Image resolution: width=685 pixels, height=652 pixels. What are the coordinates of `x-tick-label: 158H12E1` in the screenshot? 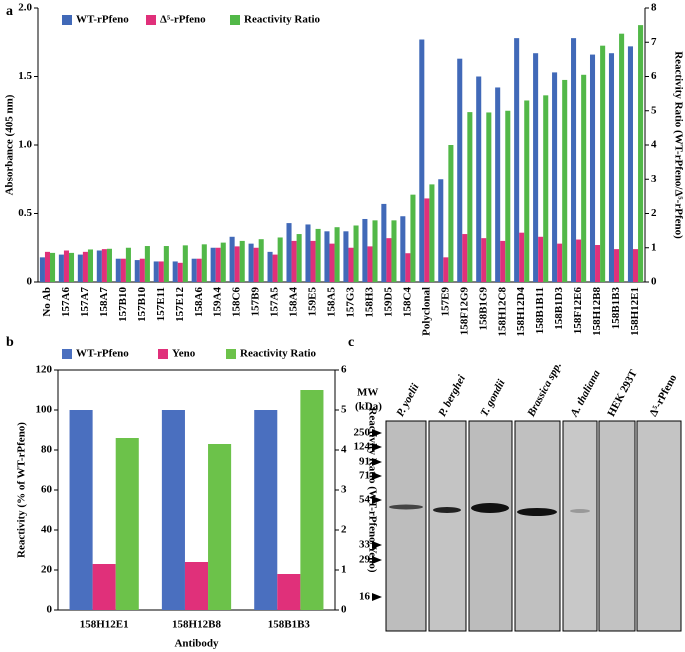 It's located at (104, 625).